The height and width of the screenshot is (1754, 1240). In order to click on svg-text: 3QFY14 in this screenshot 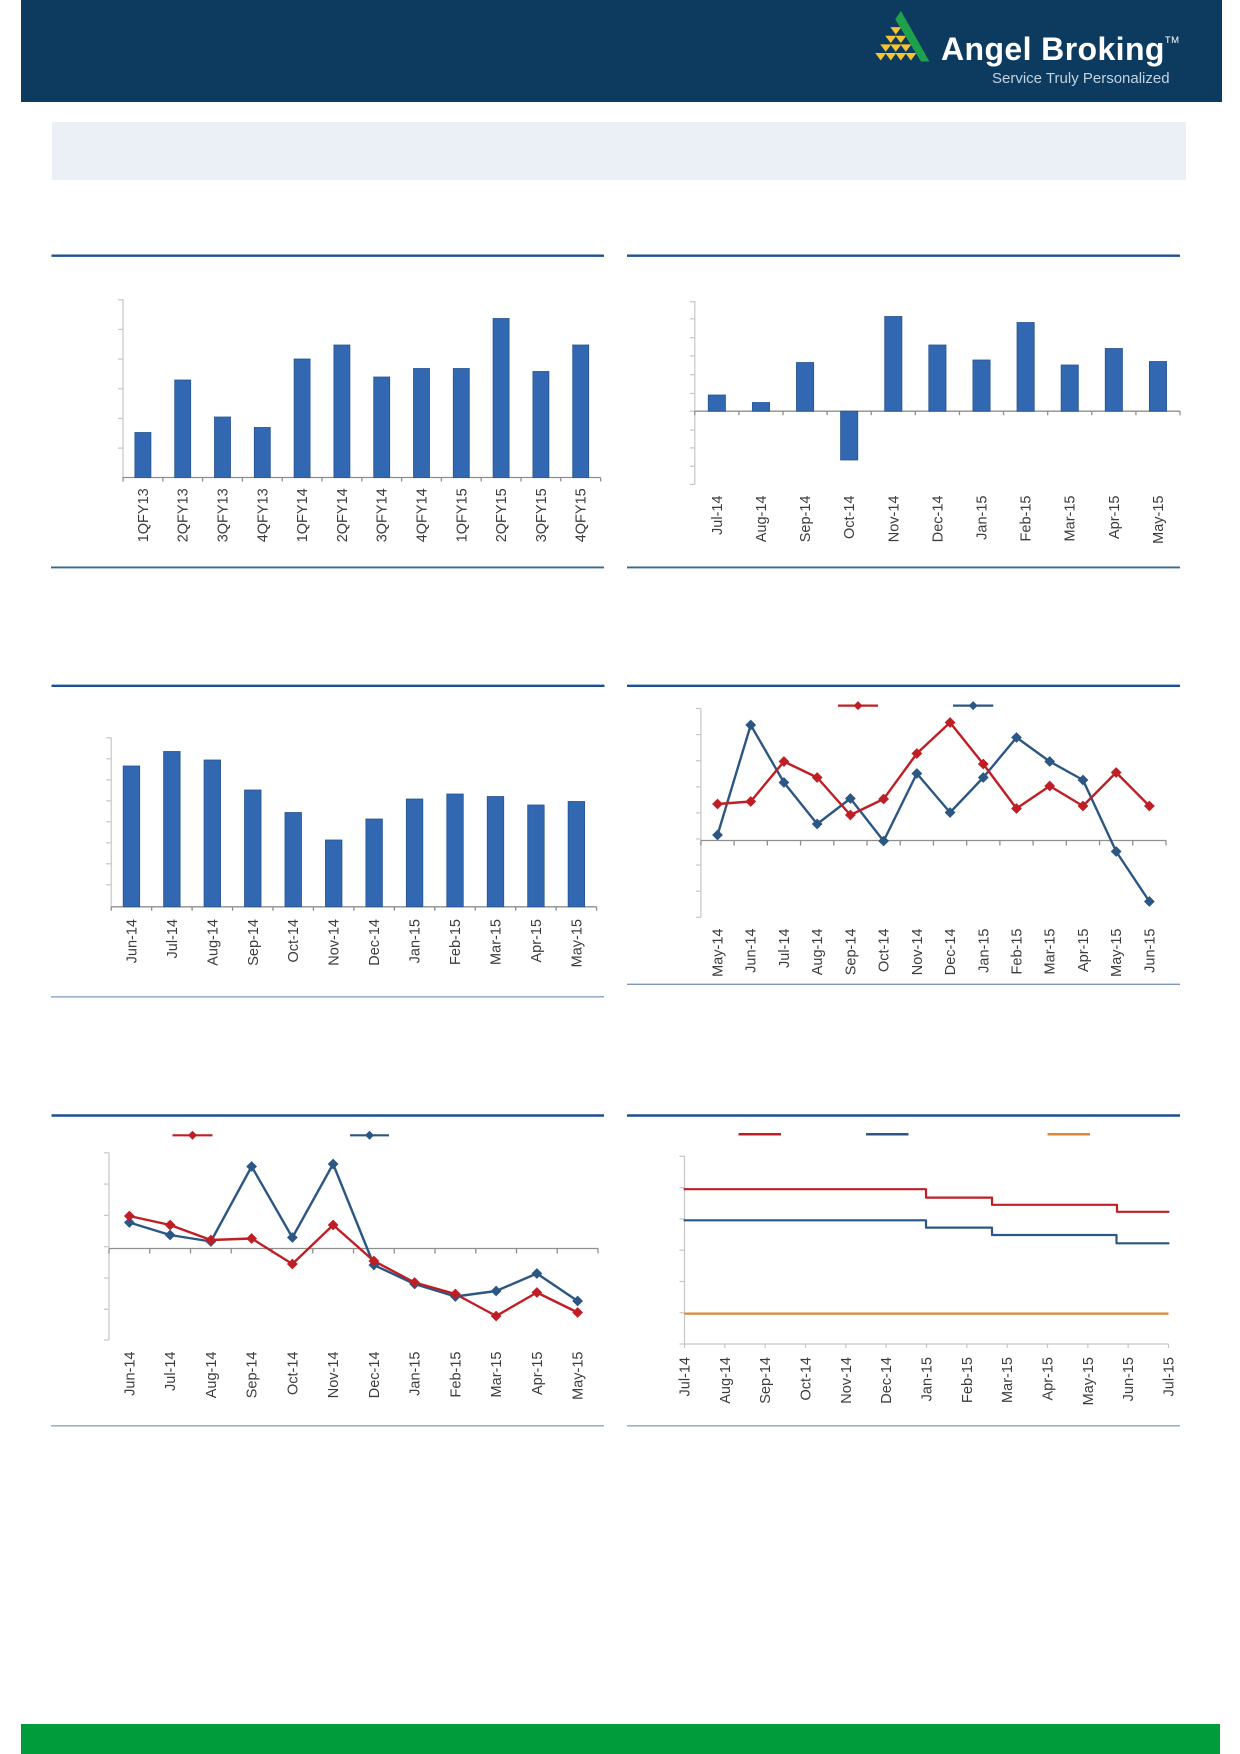, I will do `click(383, 515)`.